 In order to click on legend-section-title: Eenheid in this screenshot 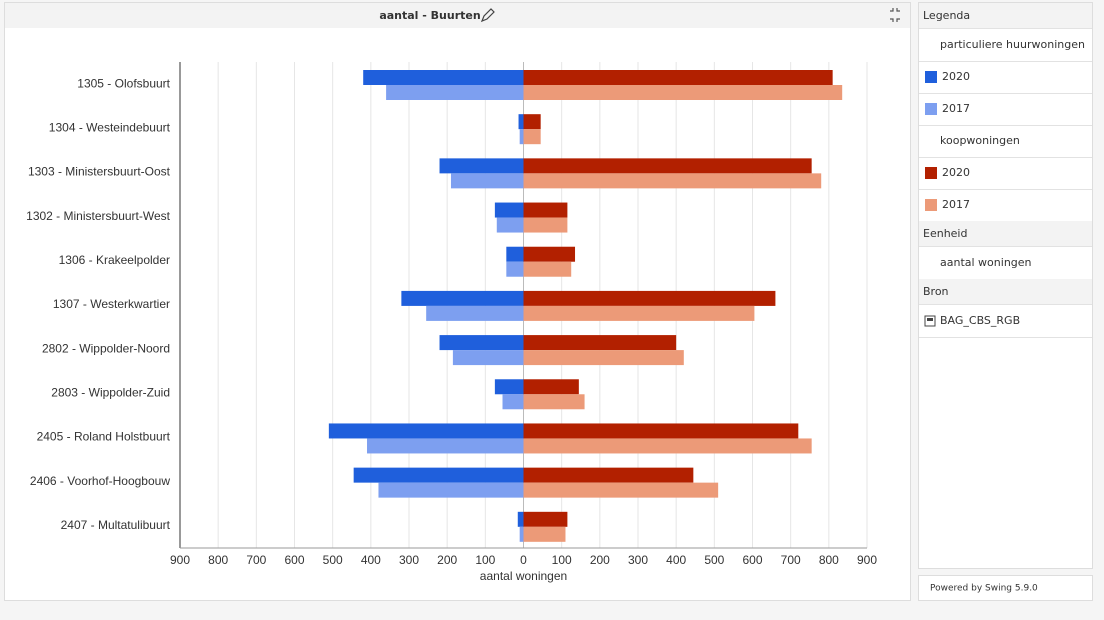, I will do `click(945, 233)`.